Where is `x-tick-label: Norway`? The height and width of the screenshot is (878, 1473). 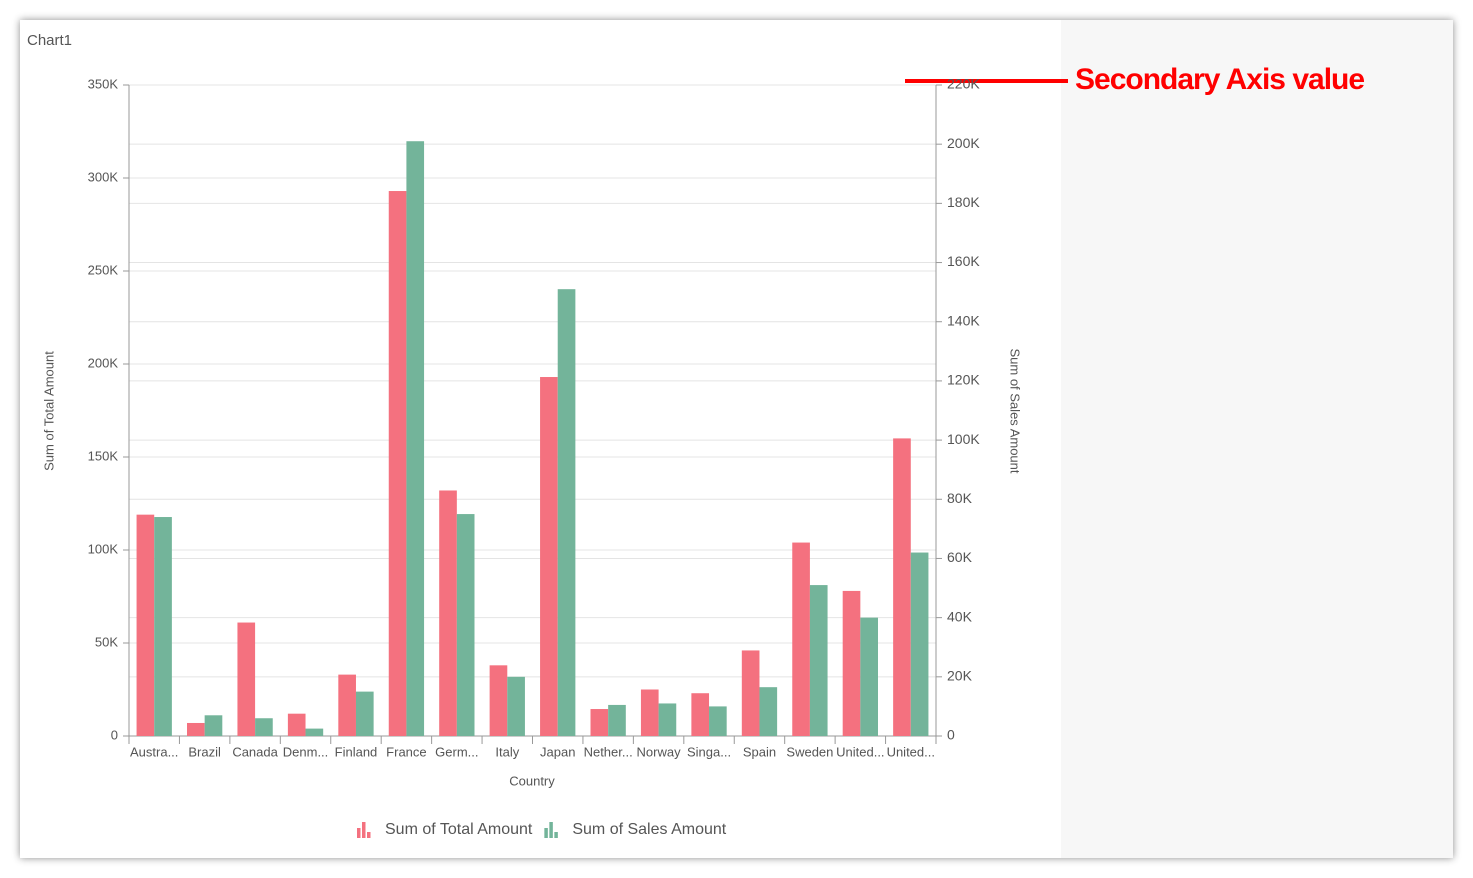 x-tick-label: Norway is located at coordinates (659, 751).